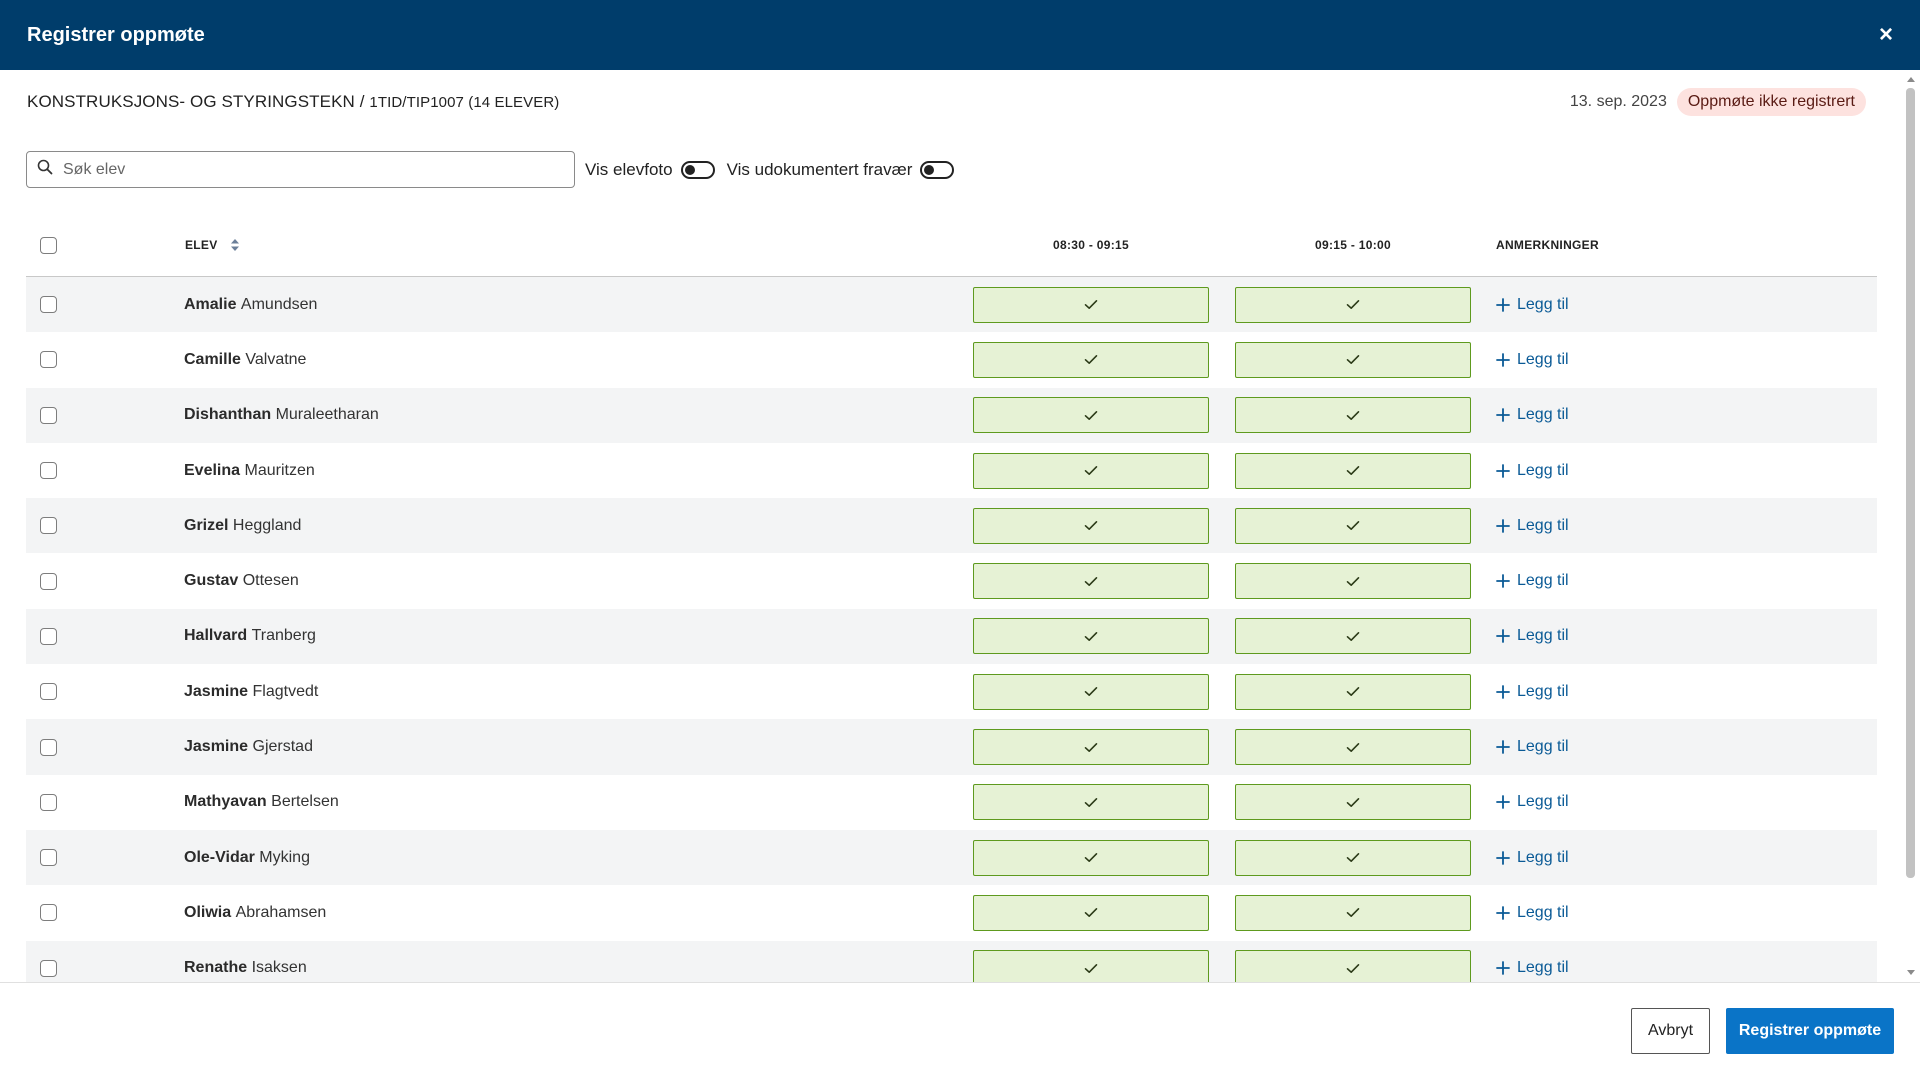 The image size is (1920, 1081). What do you see at coordinates (116, 34) in the screenshot?
I see `dialog-title: Registrer oppmøte` at bounding box center [116, 34].